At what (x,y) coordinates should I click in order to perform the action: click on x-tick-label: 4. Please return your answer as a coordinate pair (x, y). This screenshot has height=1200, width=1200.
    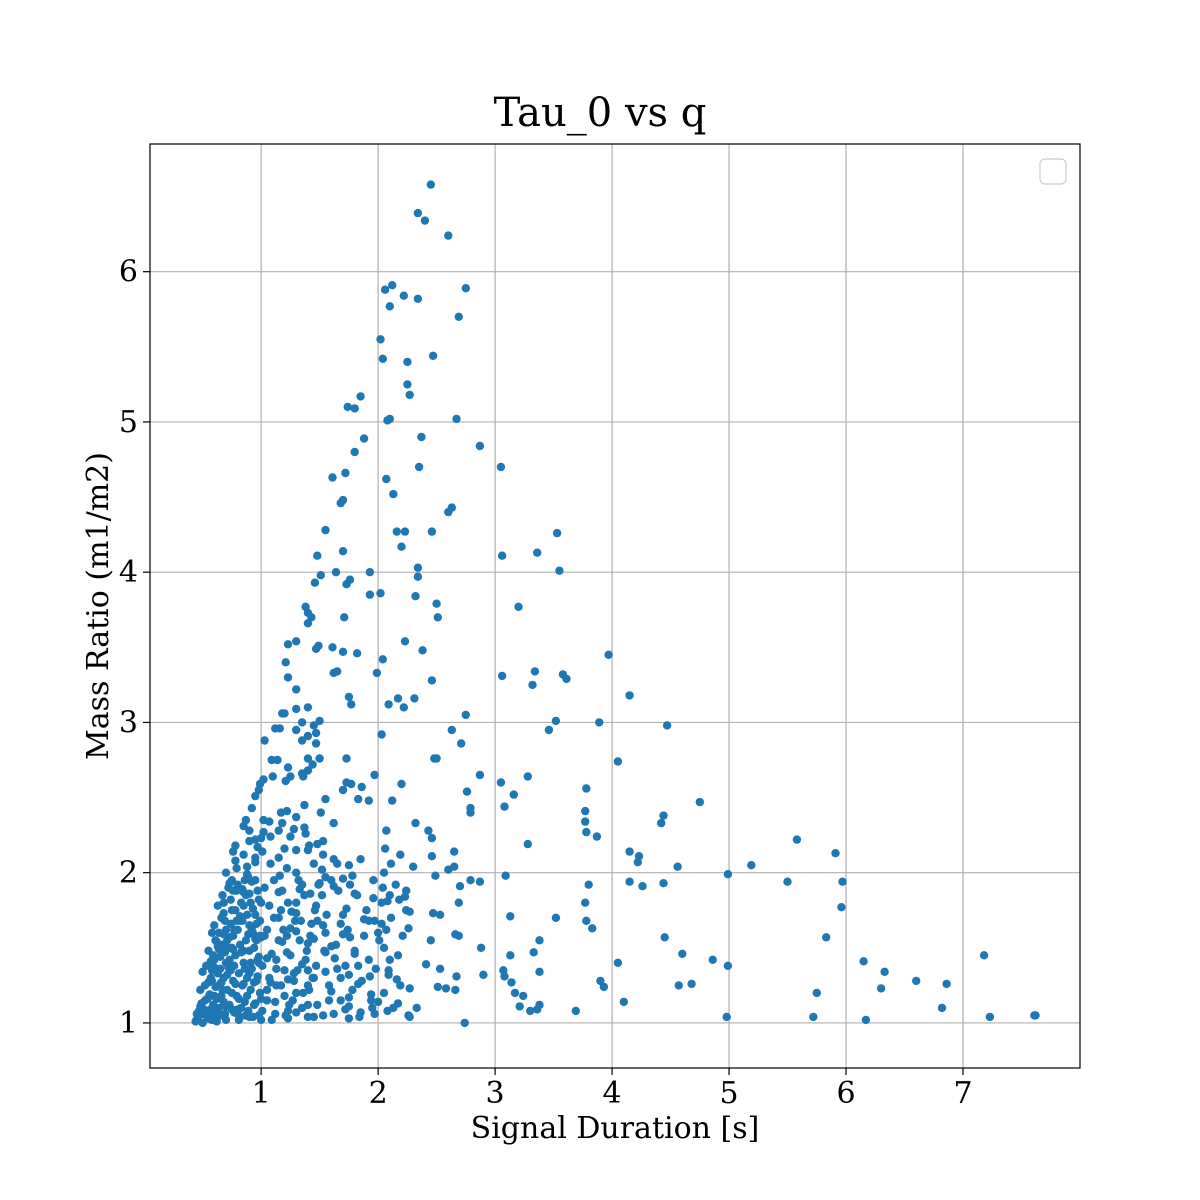
    Looking at the image, I should click on (612, 1093).